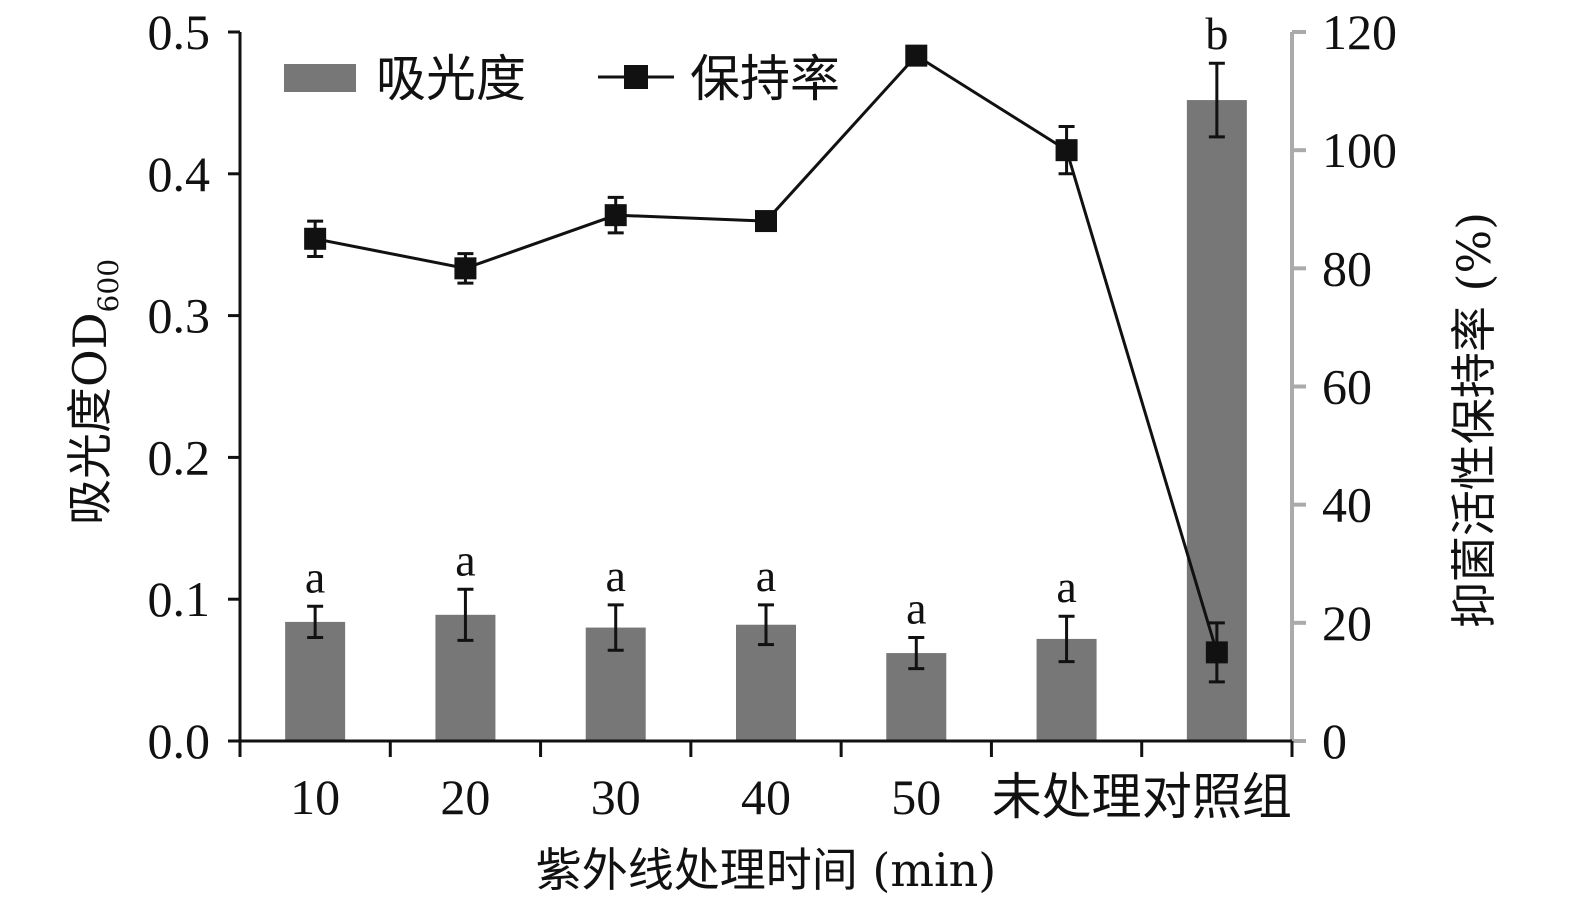 This screenshot has height=910, width=1575. I want to click on left-y-tick-label: 0.4, so click(179, 174).